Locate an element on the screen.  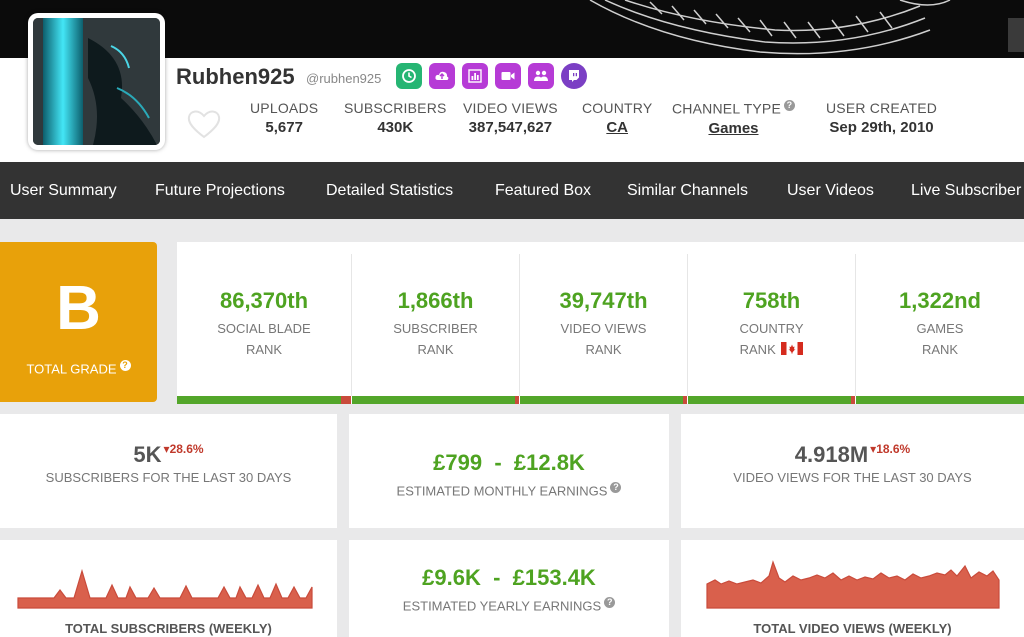
rank-social-blade: 86,370th SOCIAL BLADE RANK is located at coordinates (264, 323).